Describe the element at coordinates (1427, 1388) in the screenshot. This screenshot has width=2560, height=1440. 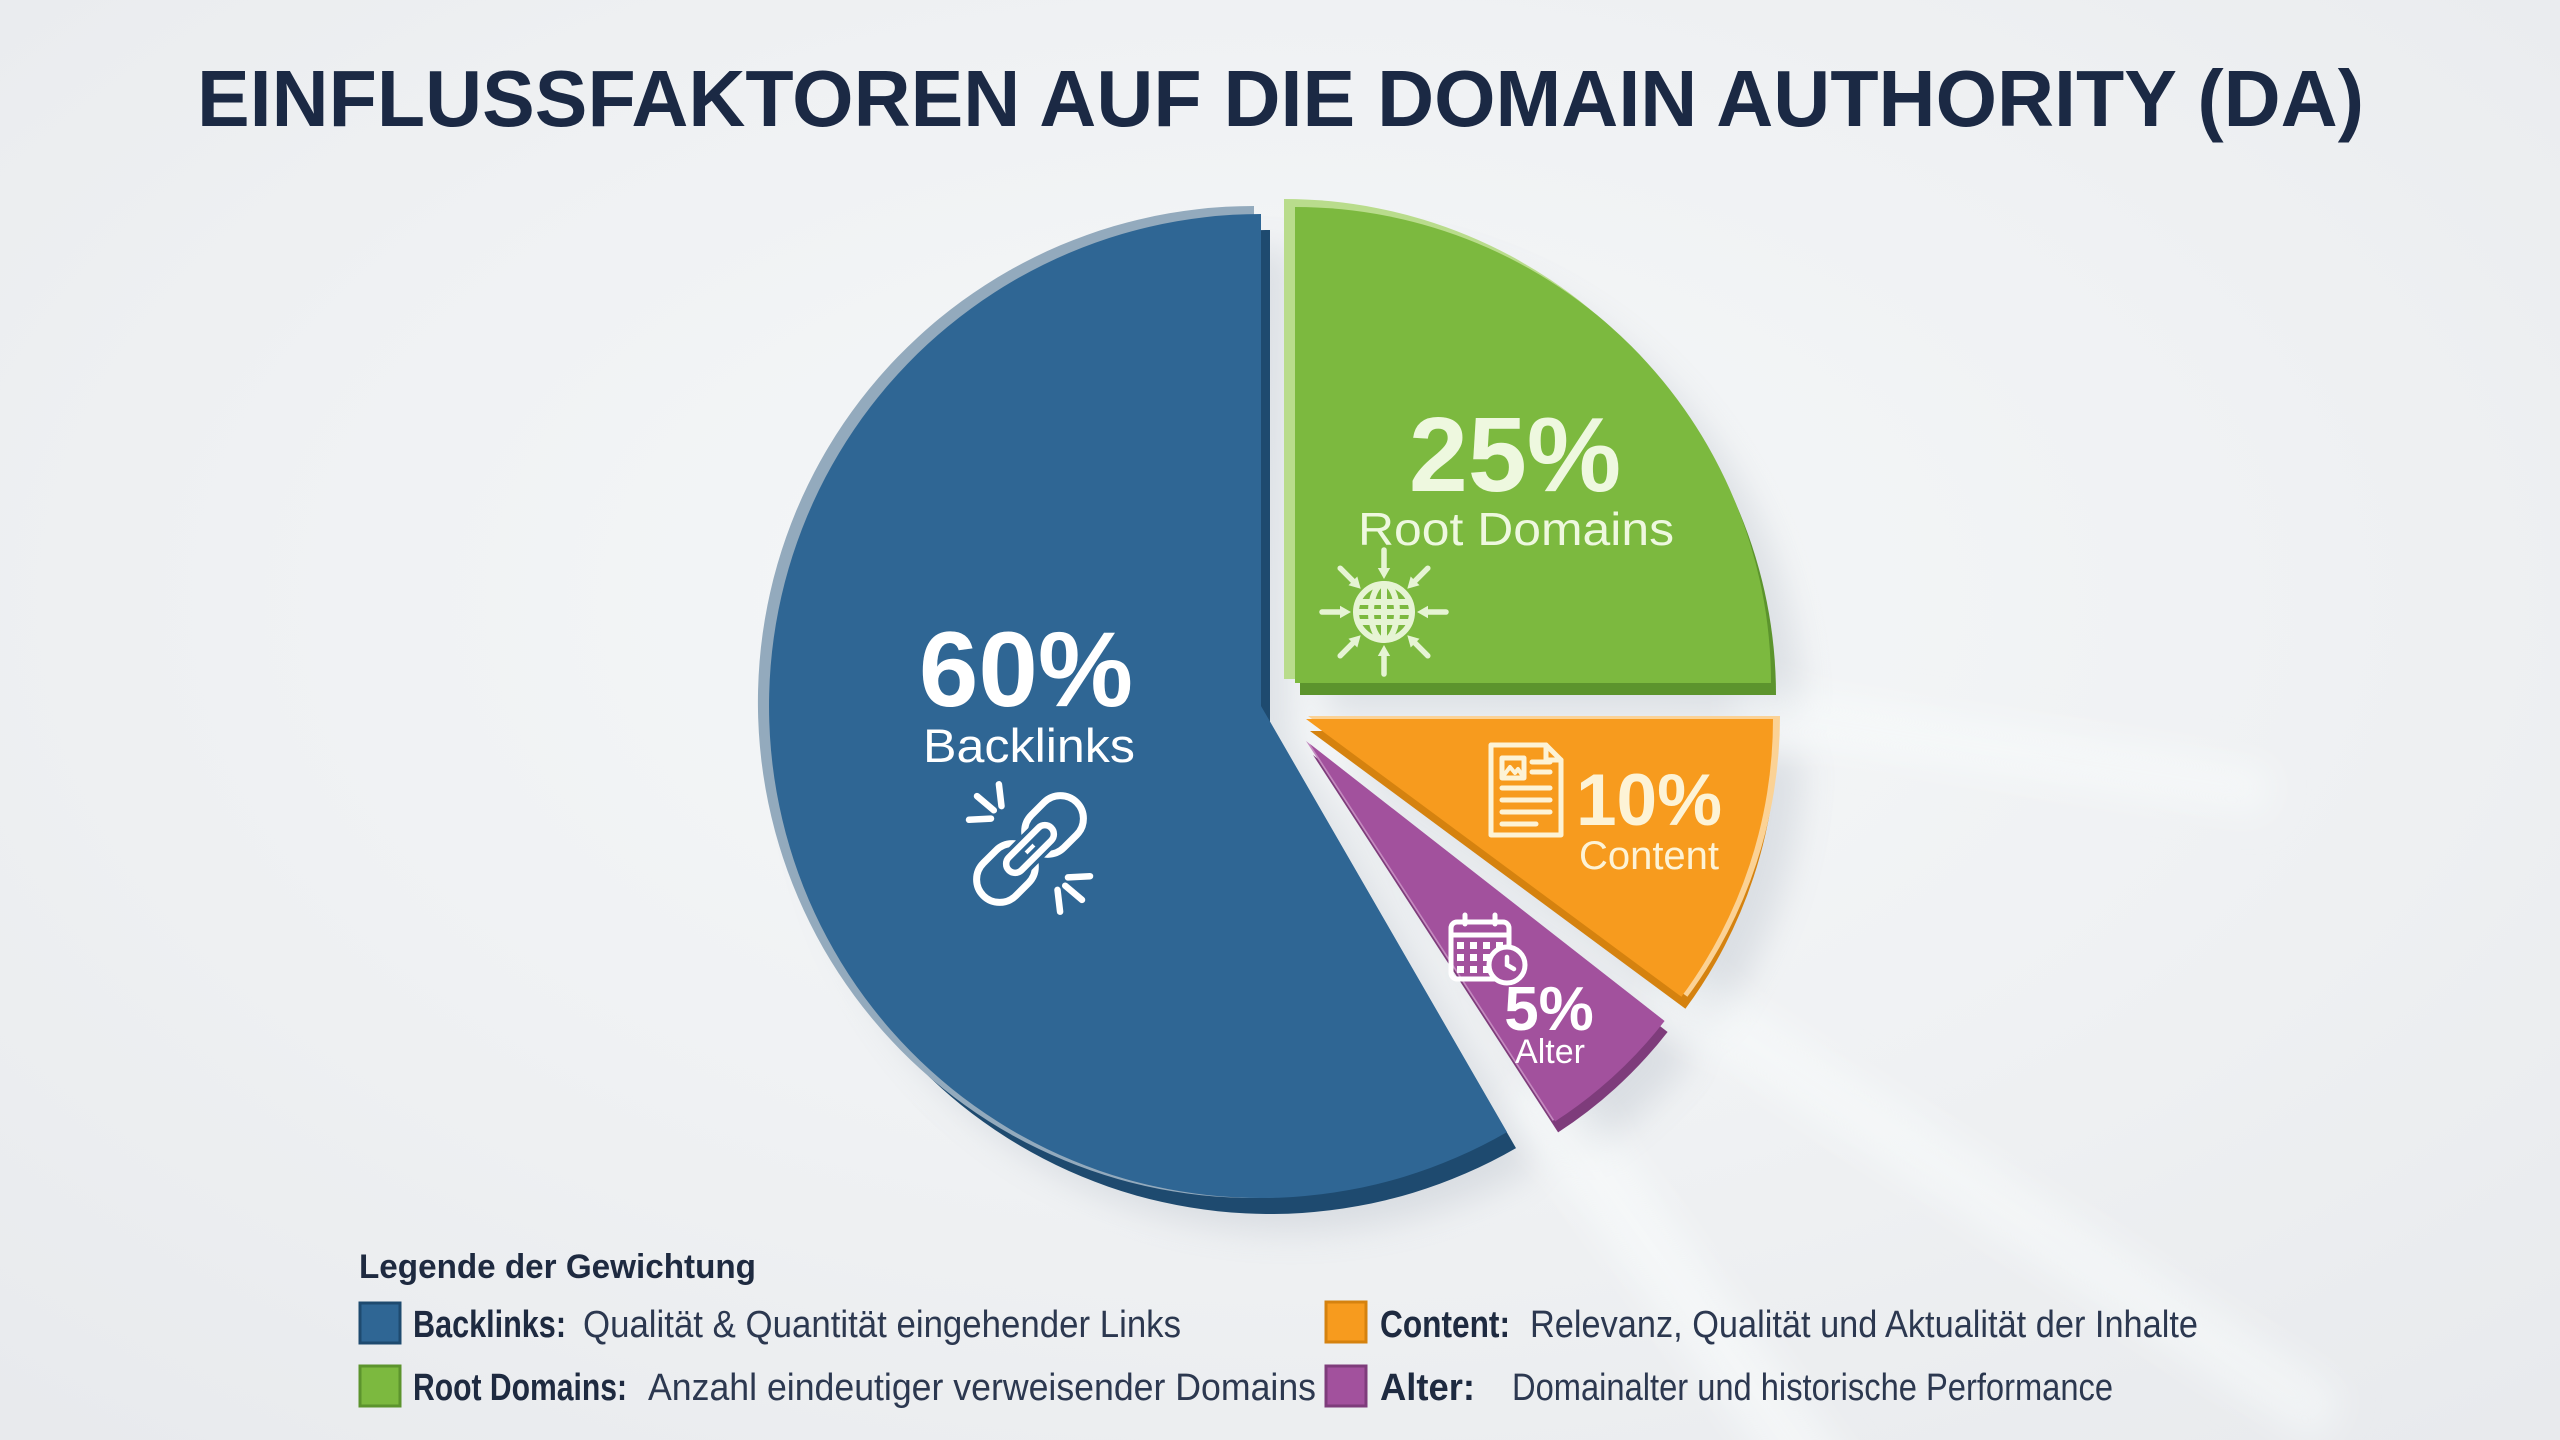
I see `svg-text: Alter:` at that location.